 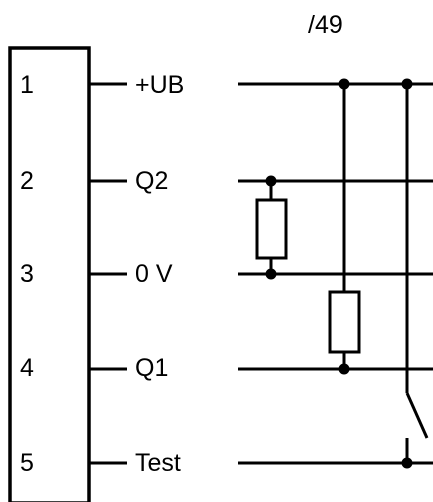 I want to click on terminal-number-2: 2, so click(x=27, y=181).